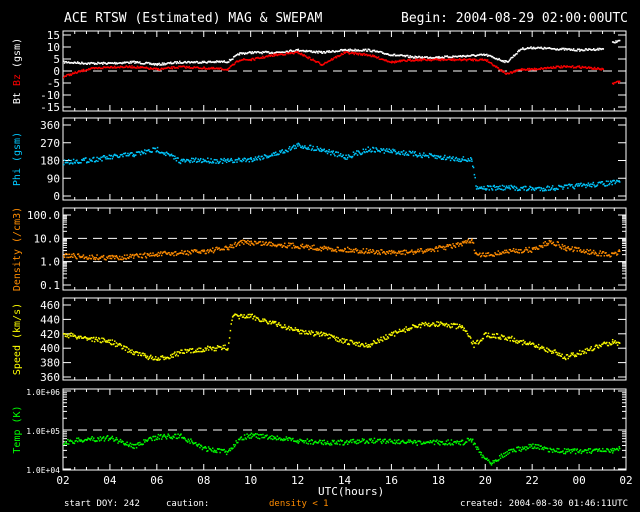 The width and height of the screenshot is (640, 512). I want to click on data-point-bz-late, so click(617, 81).